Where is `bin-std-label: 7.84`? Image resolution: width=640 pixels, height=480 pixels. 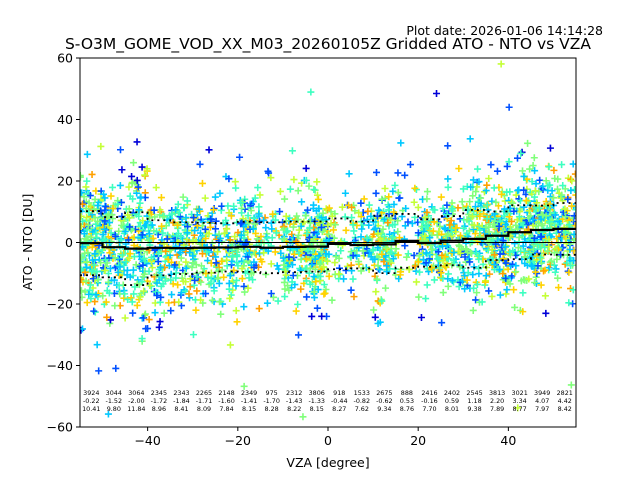 bin-std-label: 7.84 is located at coordinates (226, 409).